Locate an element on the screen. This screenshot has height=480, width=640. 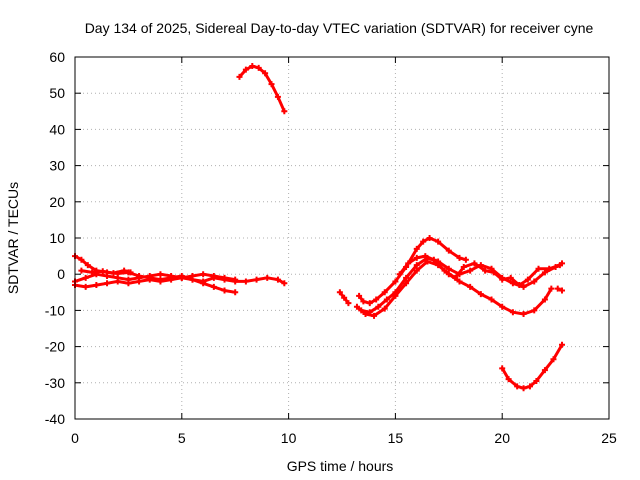
y-tick-label: -10 is located at coordinates (55, 310).